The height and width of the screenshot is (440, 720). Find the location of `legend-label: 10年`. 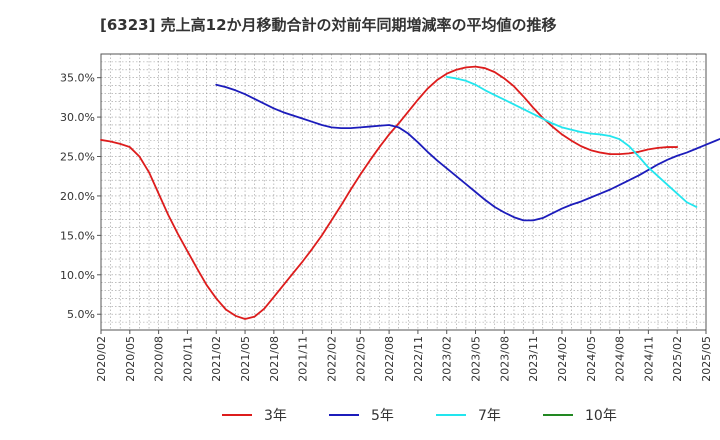

legend-label: 10年 is located at coordinates (601, 416).